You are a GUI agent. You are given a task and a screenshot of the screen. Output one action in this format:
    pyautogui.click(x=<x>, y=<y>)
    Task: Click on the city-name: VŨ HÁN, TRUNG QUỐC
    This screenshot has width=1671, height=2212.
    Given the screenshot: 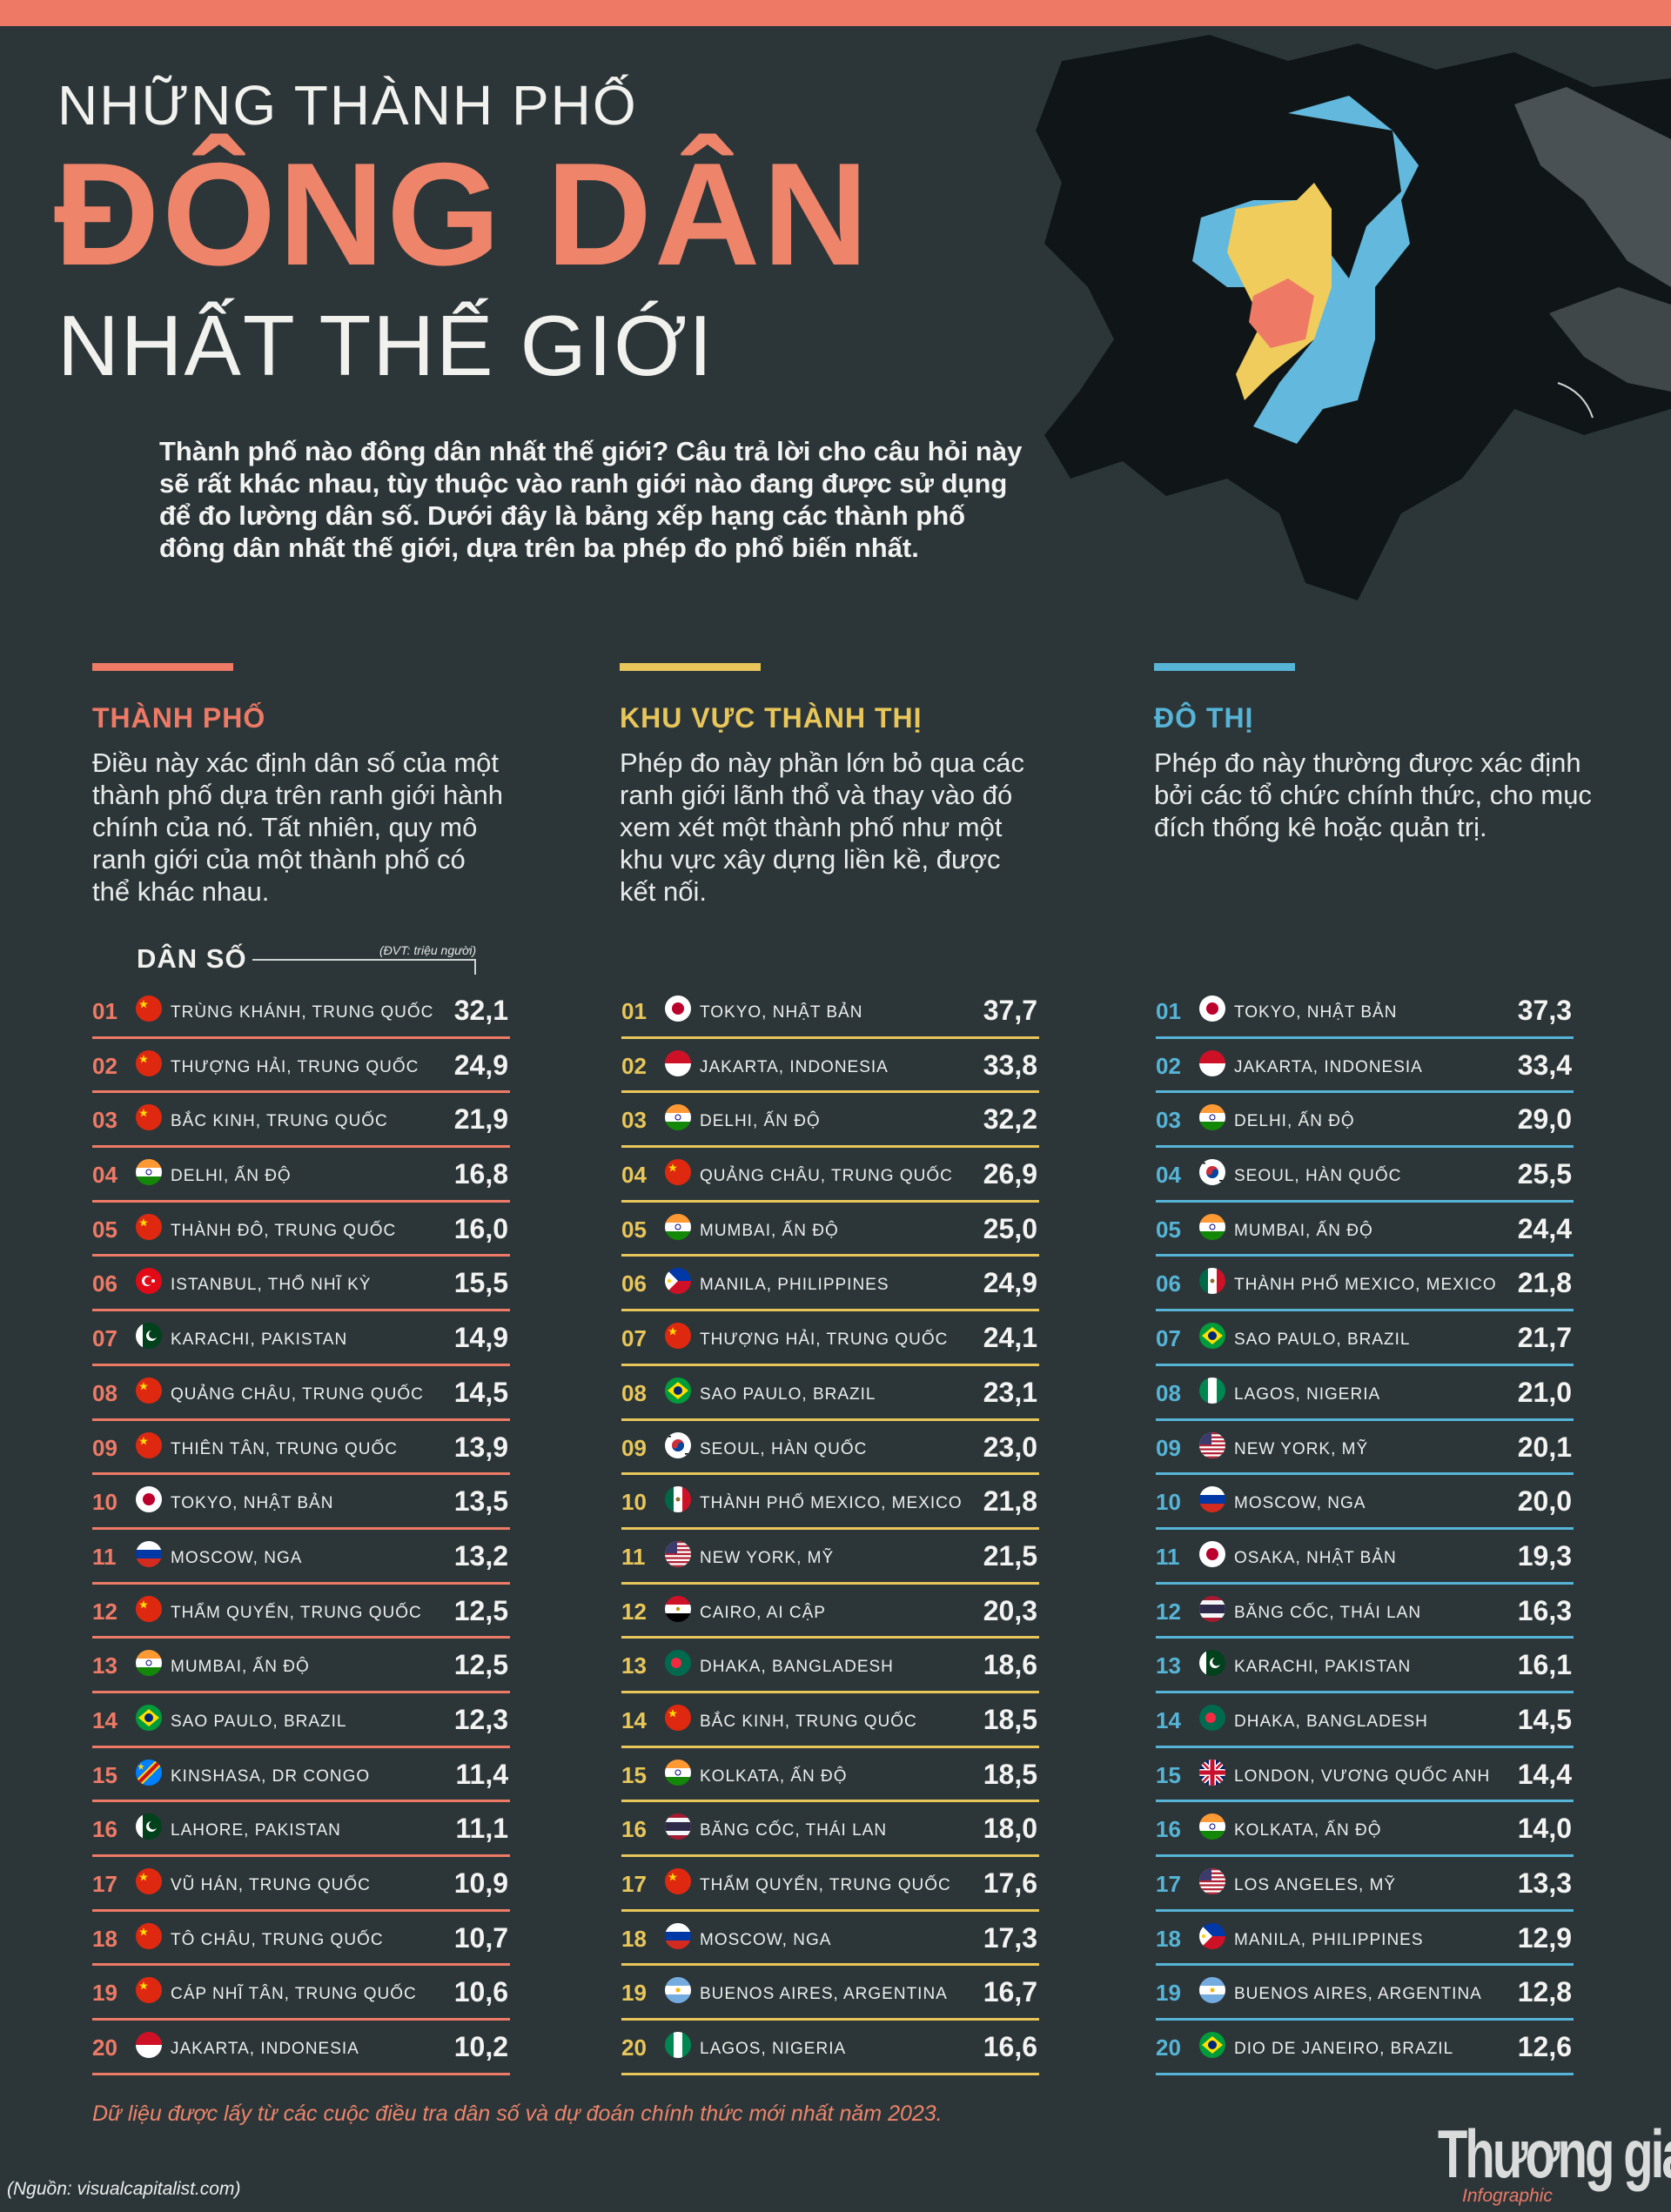 What is the action you would take?
    pyautogui.click(x=271, y=1885)
    